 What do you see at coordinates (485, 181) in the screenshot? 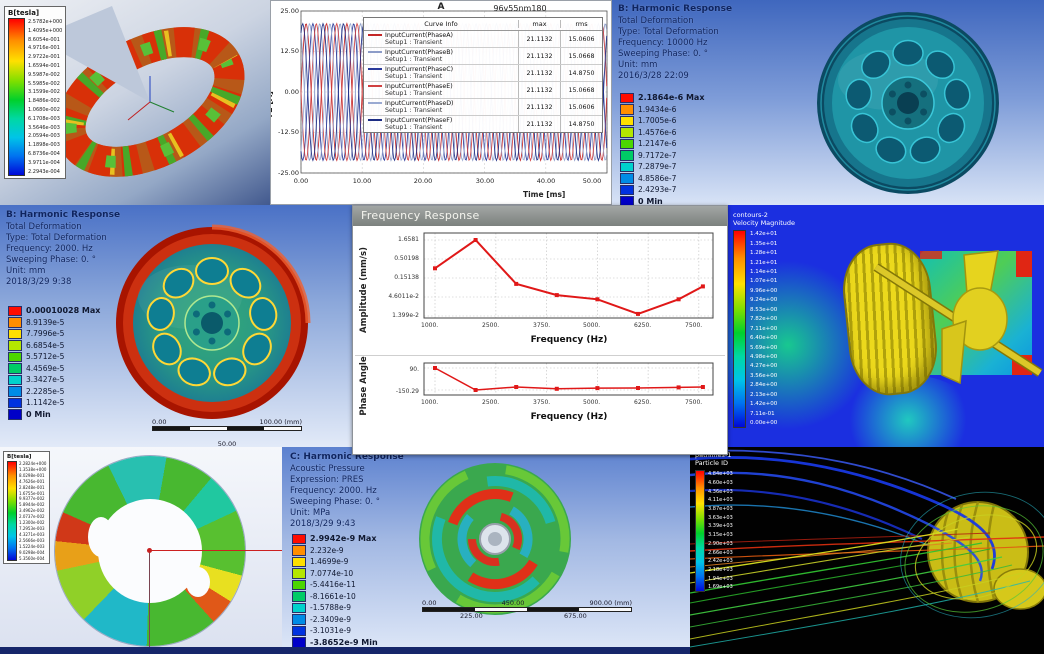
I see `x-tick: 30.00` at bounding box center [485, 181].